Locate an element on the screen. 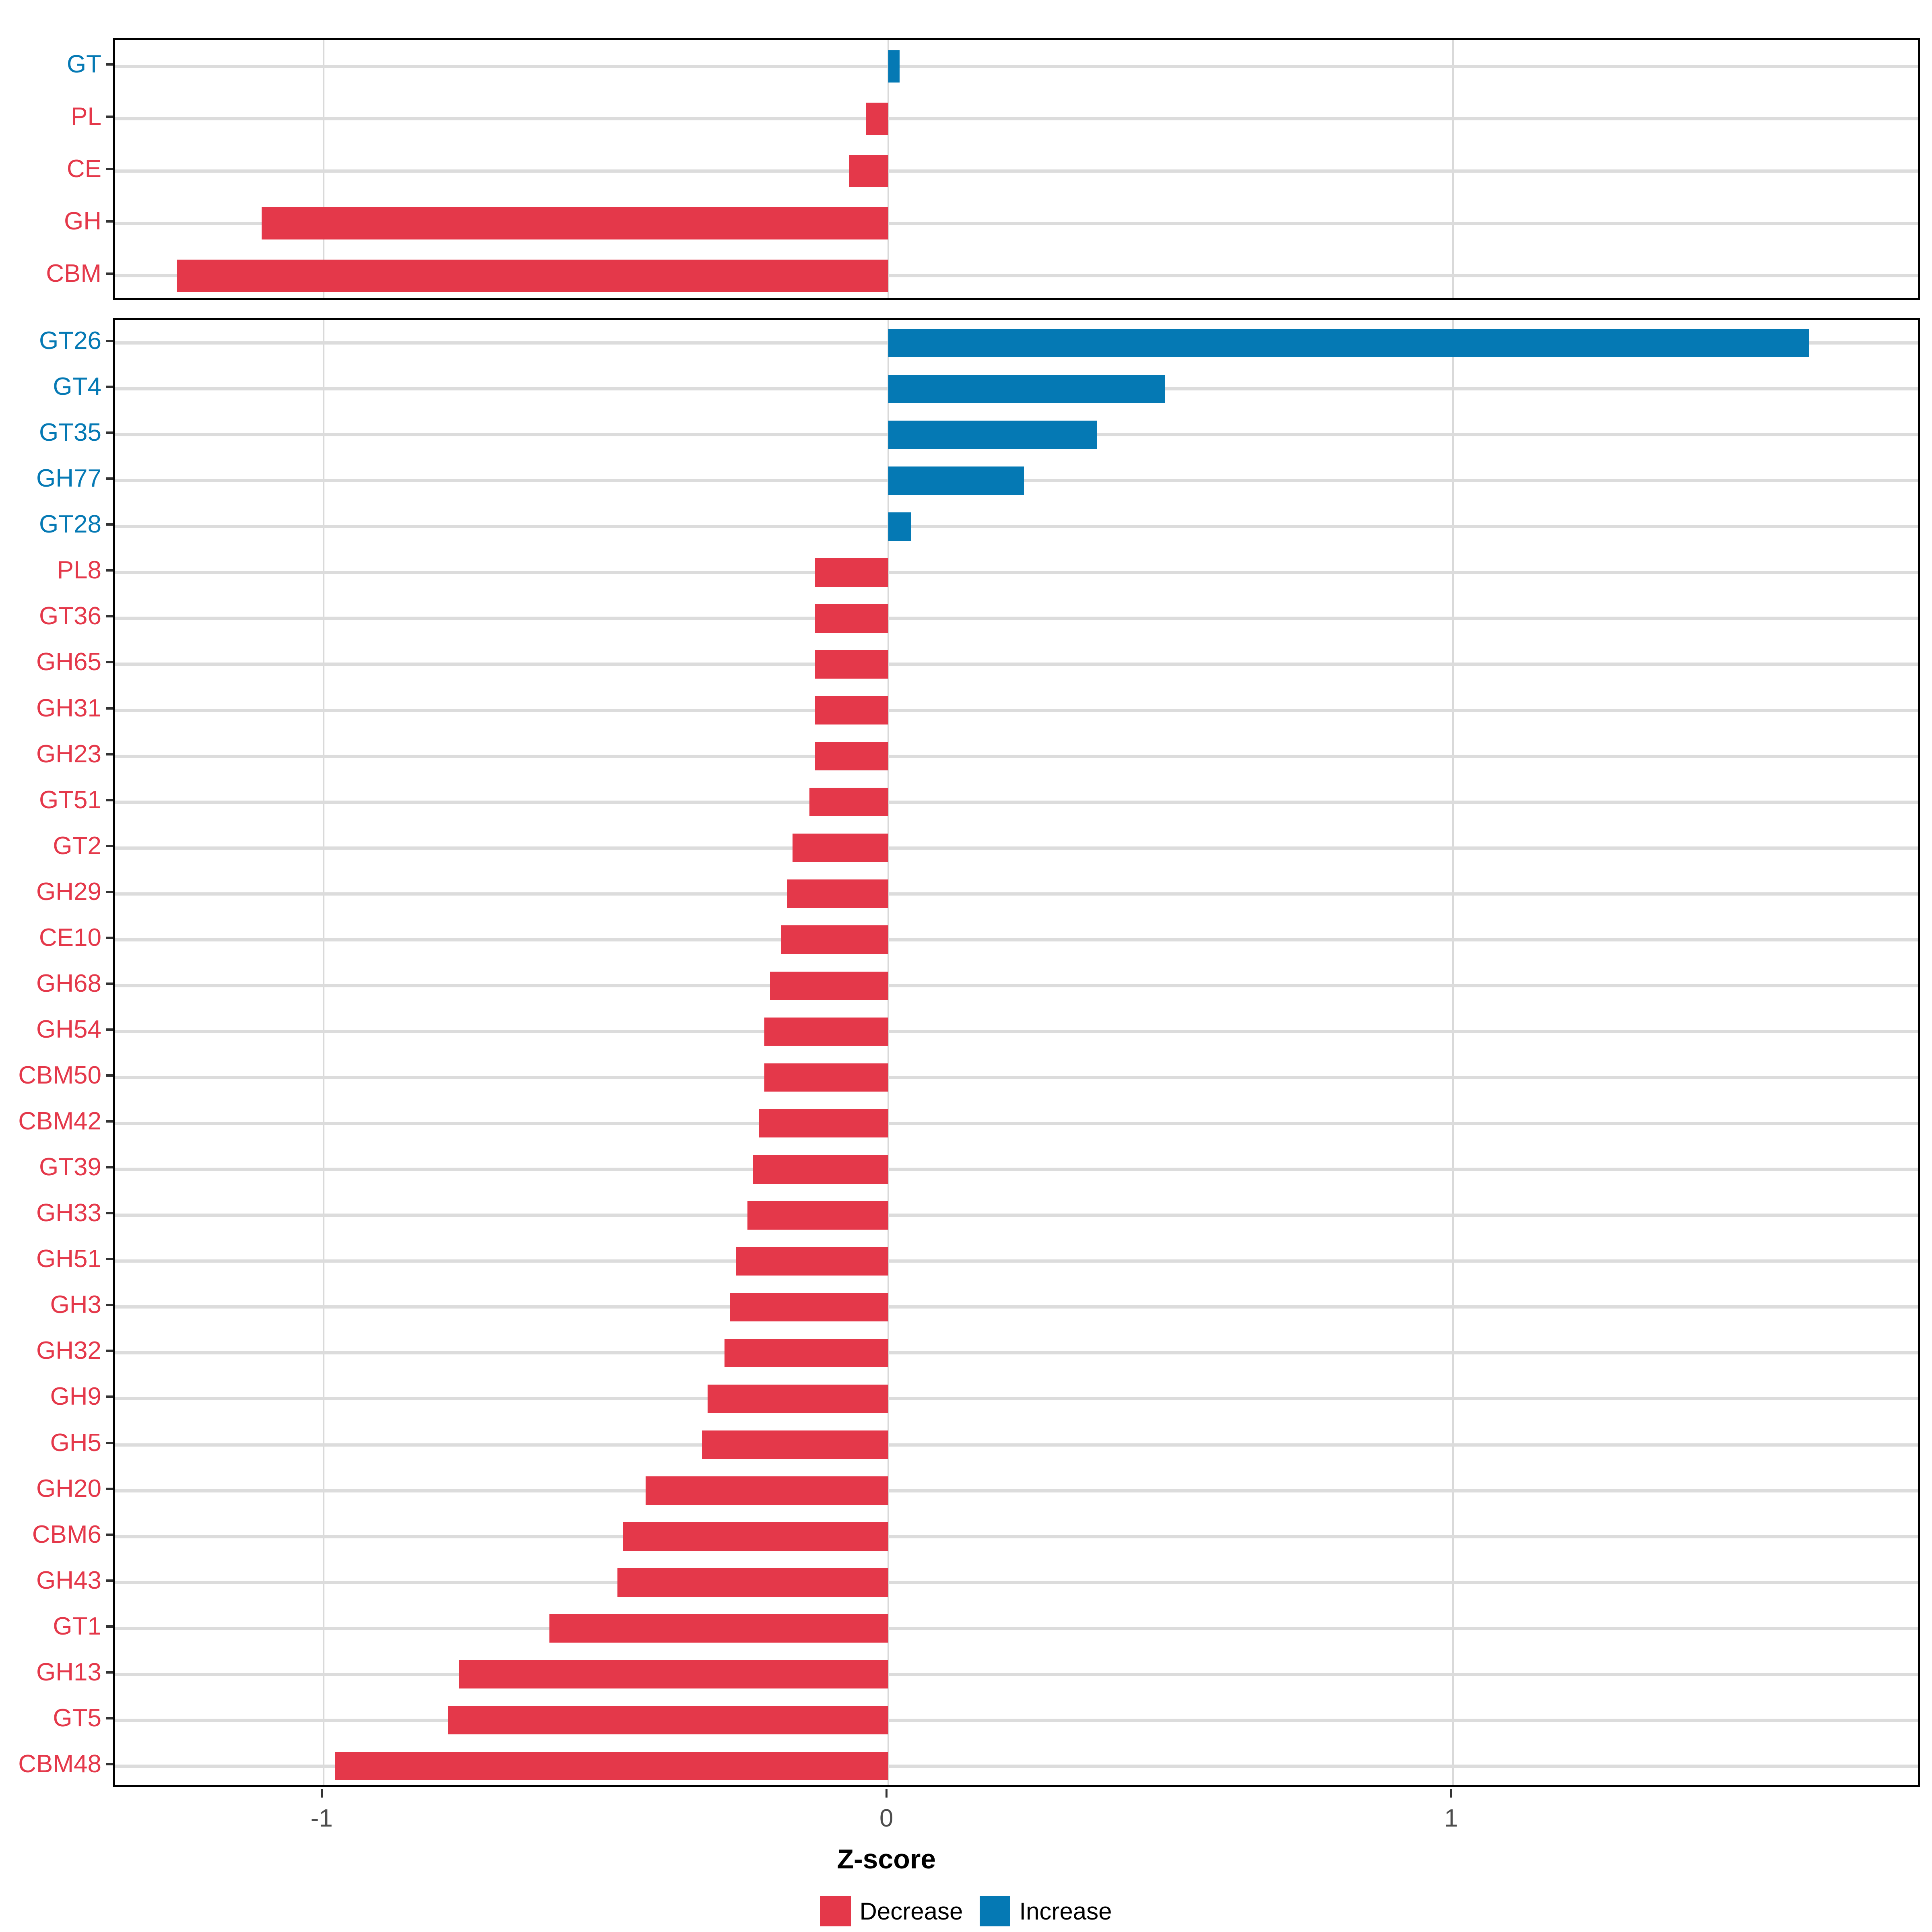 The height and width of the screenshot is (1932, 1932). legend-item-increase: Increase is located at coordinates (1046, 1911).